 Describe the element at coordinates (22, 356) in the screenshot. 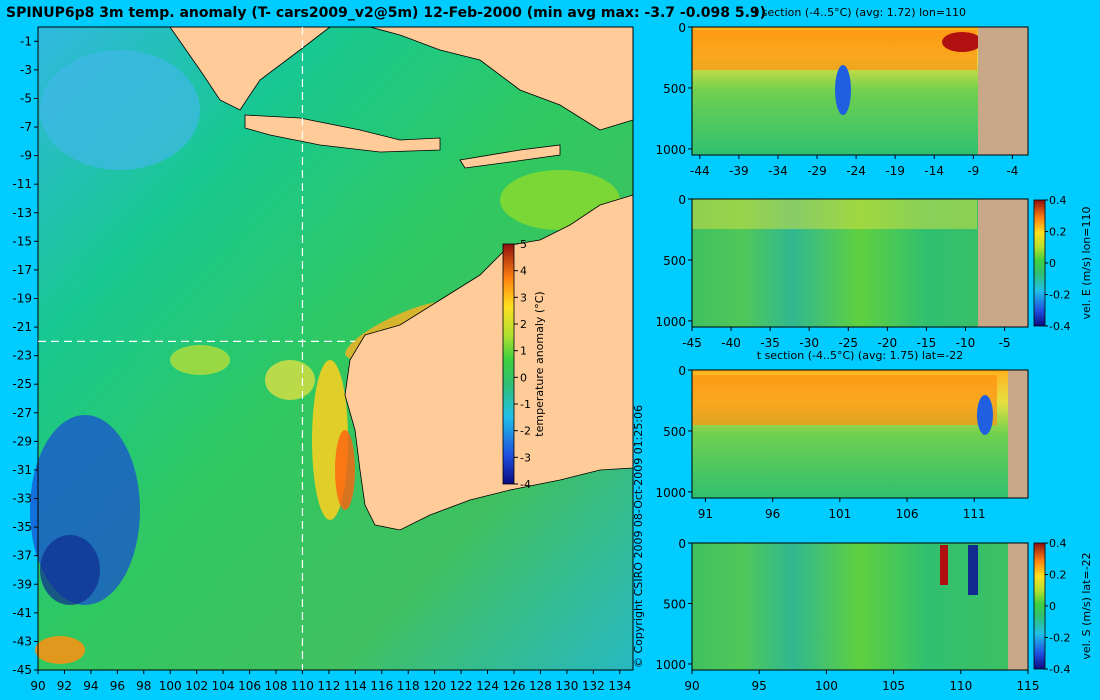

I see `map-y-tick-label: -23` at that location.